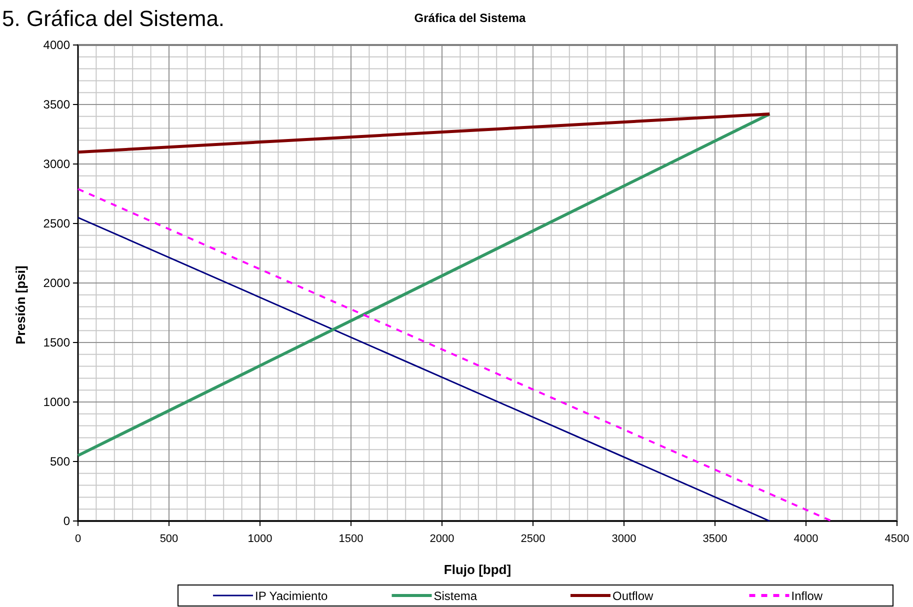 Image resolution: width=913 pixels, height=607 pixels. What do you see at coordinates (291, 596) in the screenshot?
I see `legend-label: IP Yacimiento` at bounding box center [291, 596].